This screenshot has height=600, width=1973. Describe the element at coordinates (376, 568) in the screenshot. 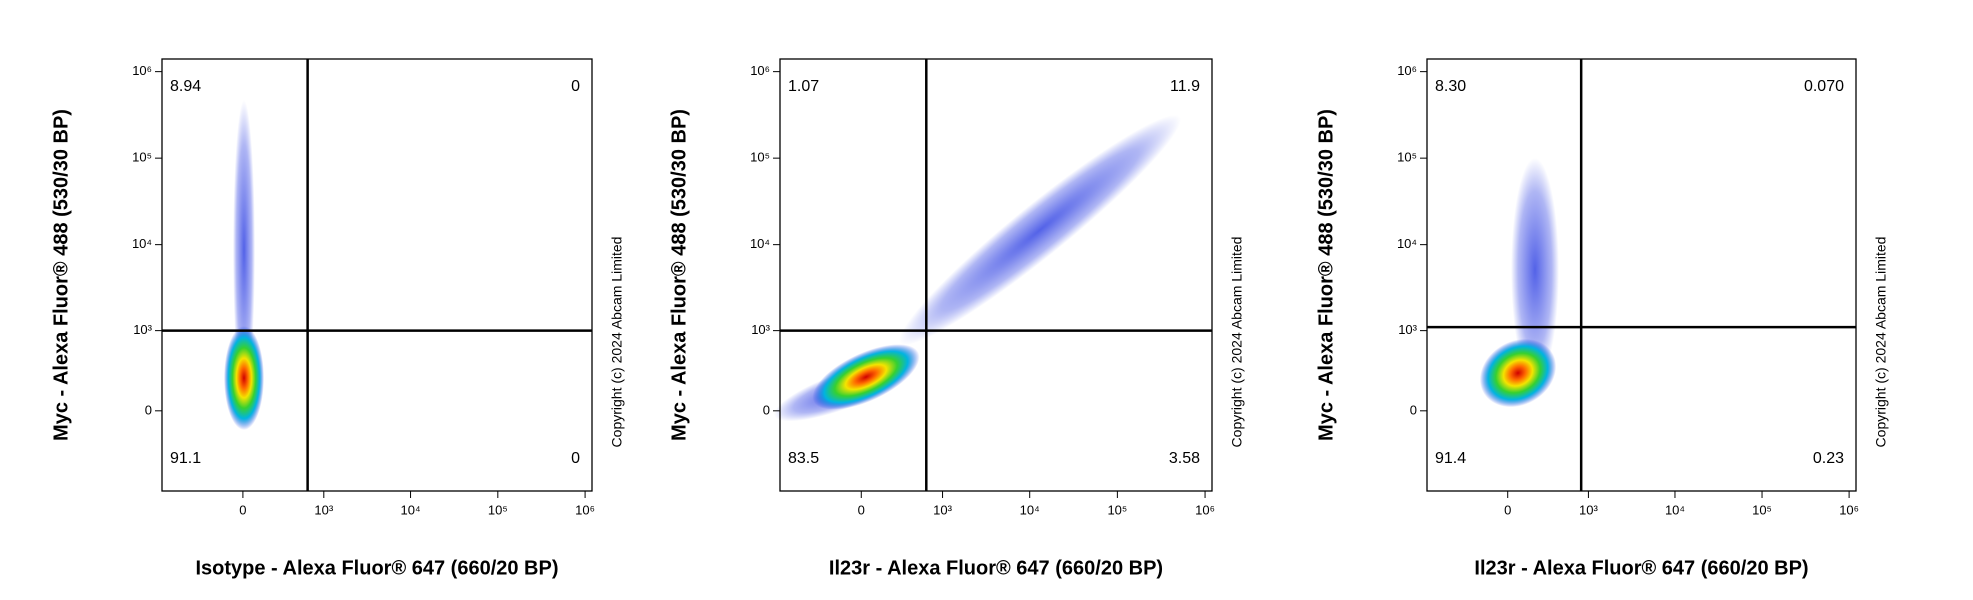

I see `x-axis-label: Isotype - Alexa Fluor® 647 (660/20 BP)` at that location.